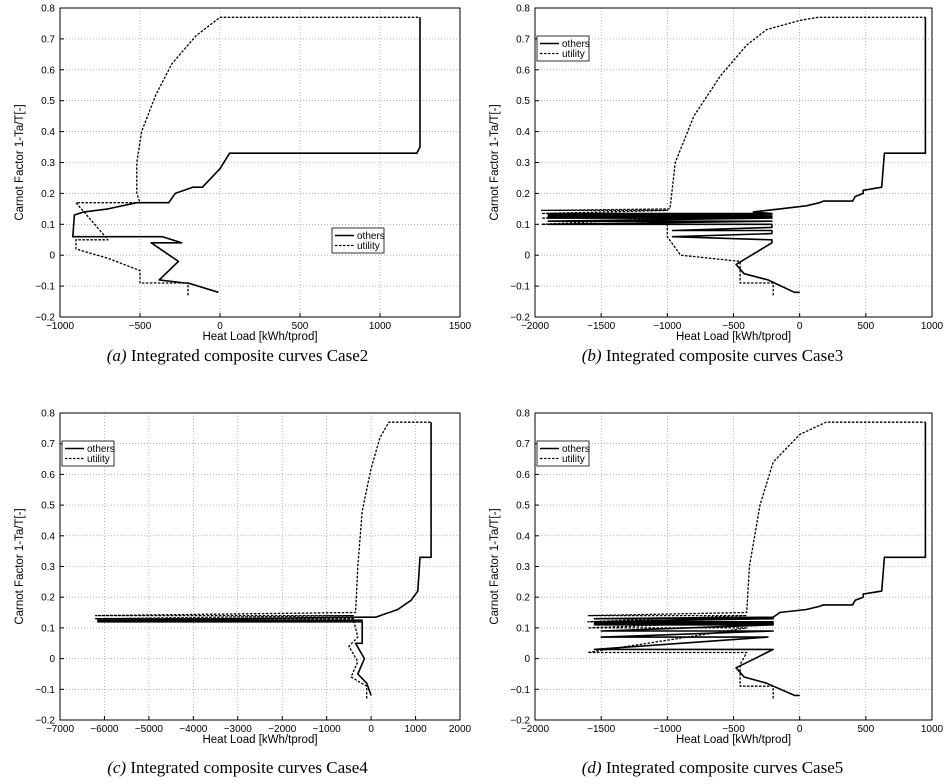 This screenshot has width=950, height=784. What do you see at coordinates (460, 326) in the screenshot?
I see `x-tick-label: 1500` at bounding box center [460, 326].